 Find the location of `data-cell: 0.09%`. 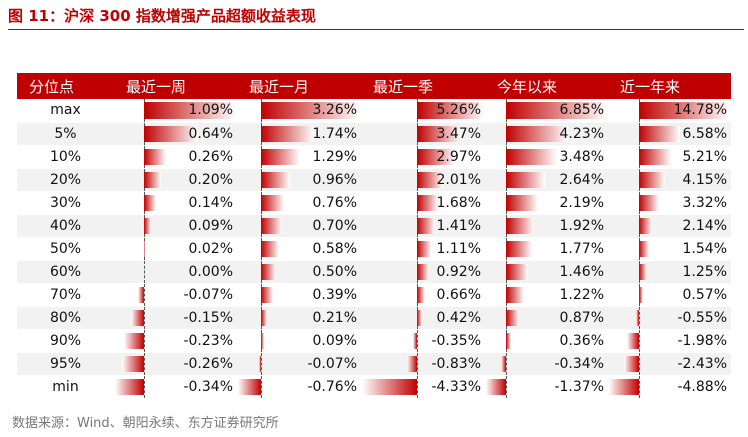

data-cell: 0.09% is located at coordinates (175, 226).